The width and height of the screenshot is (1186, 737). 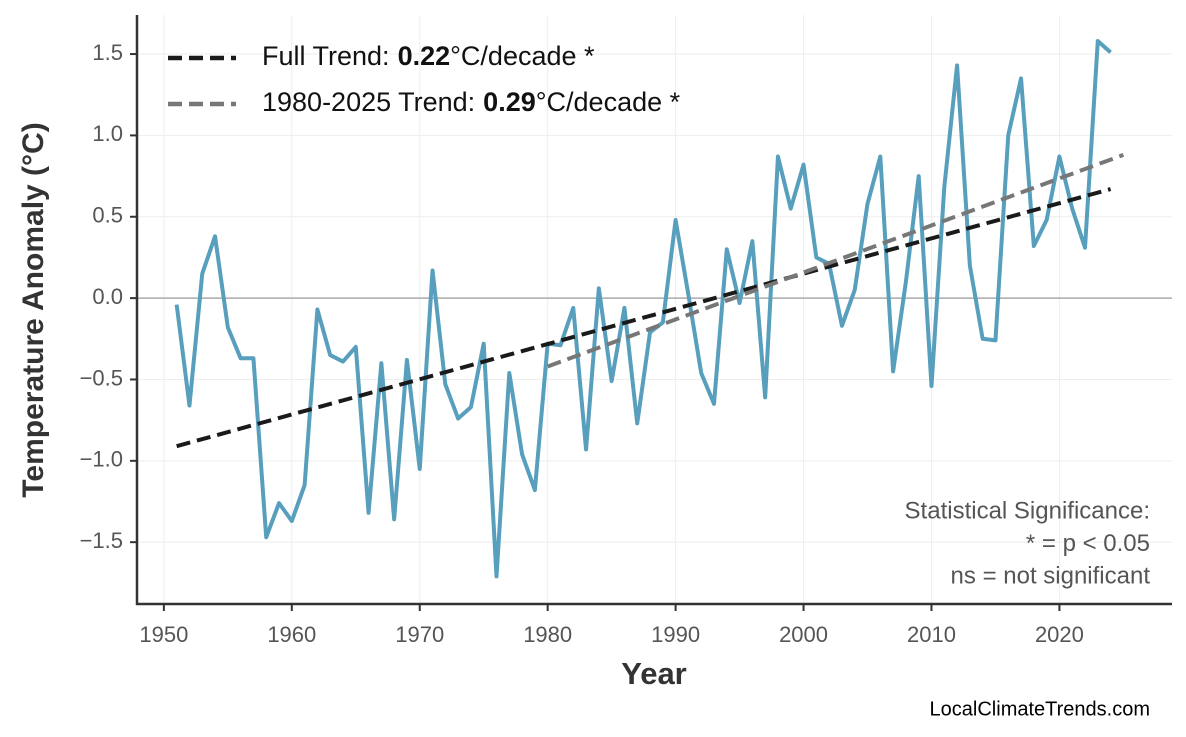 I want to click on x-tick-label: 1950, so click(x=163, y=634).